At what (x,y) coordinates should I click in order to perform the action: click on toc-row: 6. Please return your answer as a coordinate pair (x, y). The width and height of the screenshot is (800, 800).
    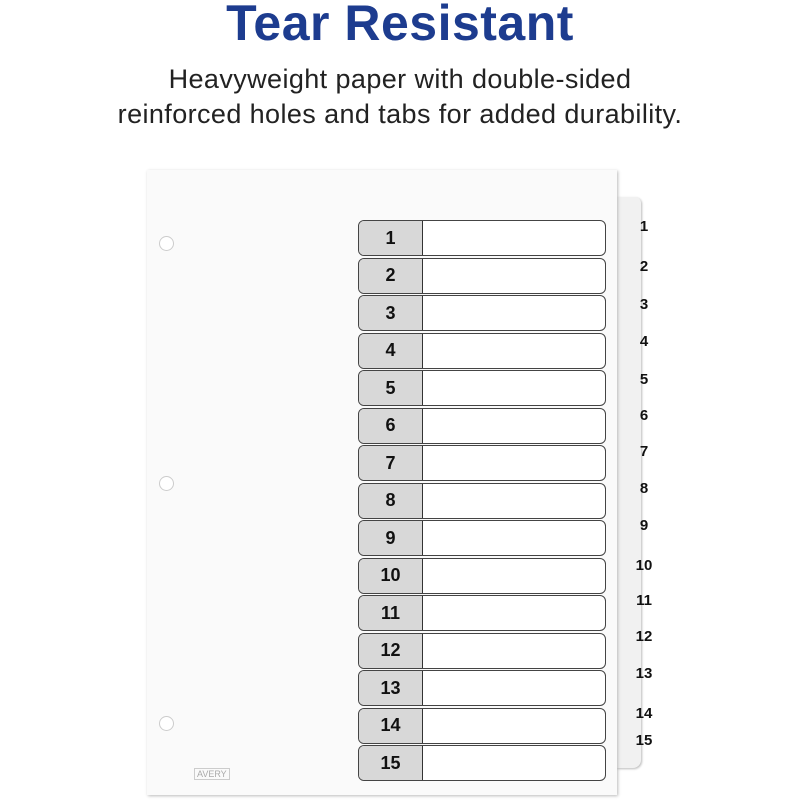
    Looking at the image, I should click on (482, 425).